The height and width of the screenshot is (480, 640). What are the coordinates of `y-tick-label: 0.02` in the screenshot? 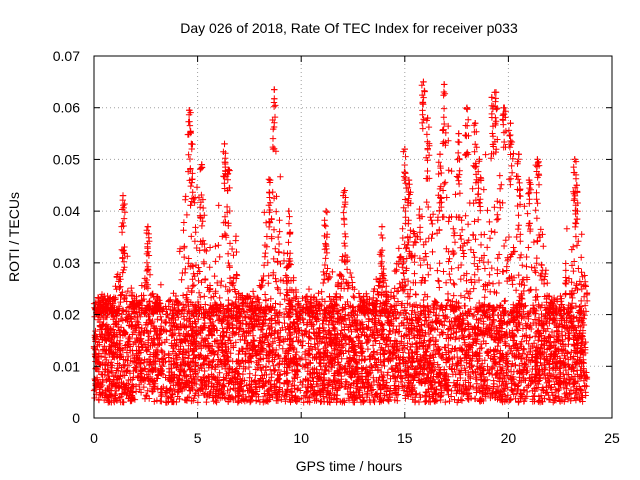 It's located at (66, 315).